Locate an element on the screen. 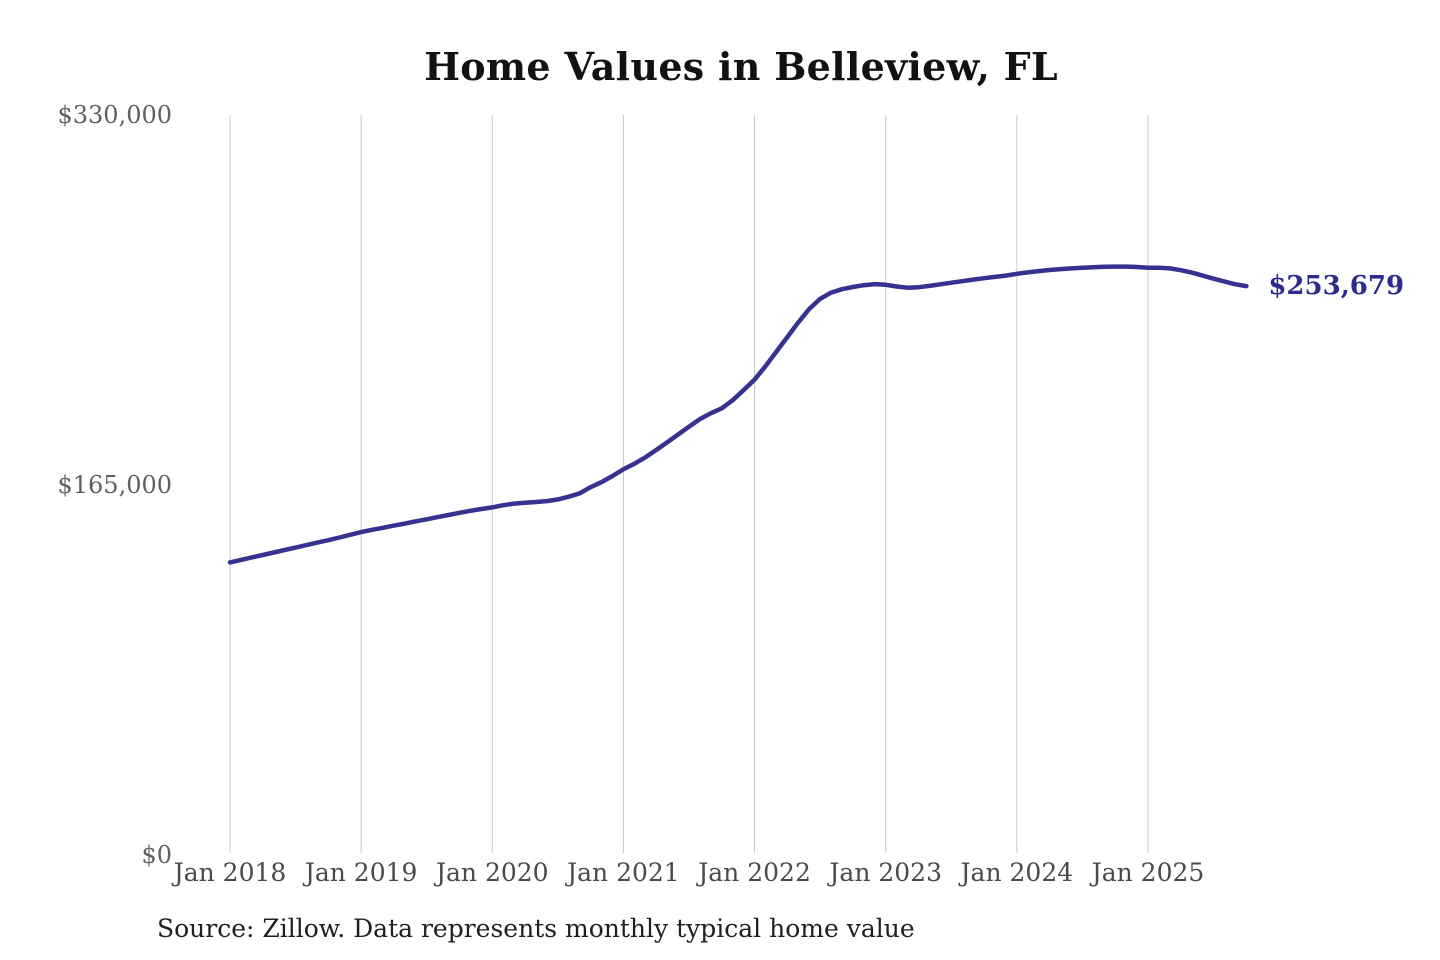  x-tick-label: Jan 2019 is located at coordinates (361, 872).